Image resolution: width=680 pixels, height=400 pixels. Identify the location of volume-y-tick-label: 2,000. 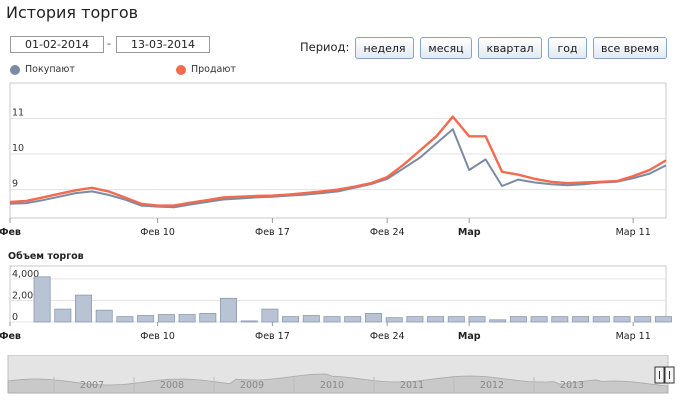
(25, 295).